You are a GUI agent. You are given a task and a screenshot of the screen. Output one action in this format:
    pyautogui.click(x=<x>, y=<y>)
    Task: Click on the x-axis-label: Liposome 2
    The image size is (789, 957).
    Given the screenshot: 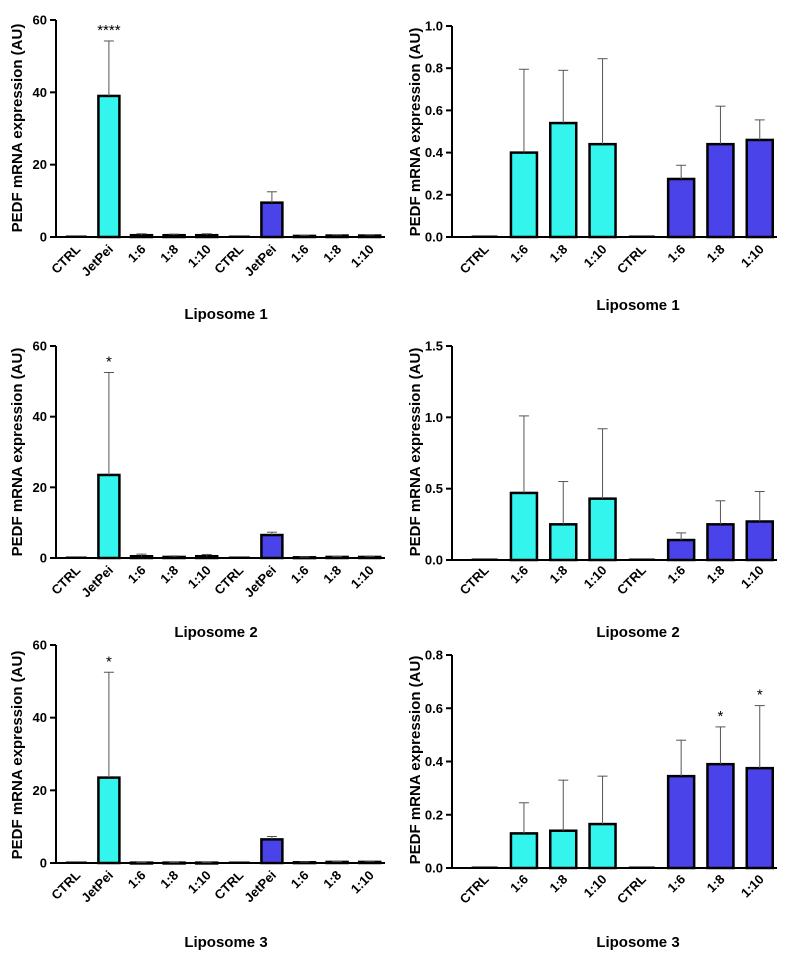 What is the action you would take?
    pyautogui.click(x=637, y=632)
    